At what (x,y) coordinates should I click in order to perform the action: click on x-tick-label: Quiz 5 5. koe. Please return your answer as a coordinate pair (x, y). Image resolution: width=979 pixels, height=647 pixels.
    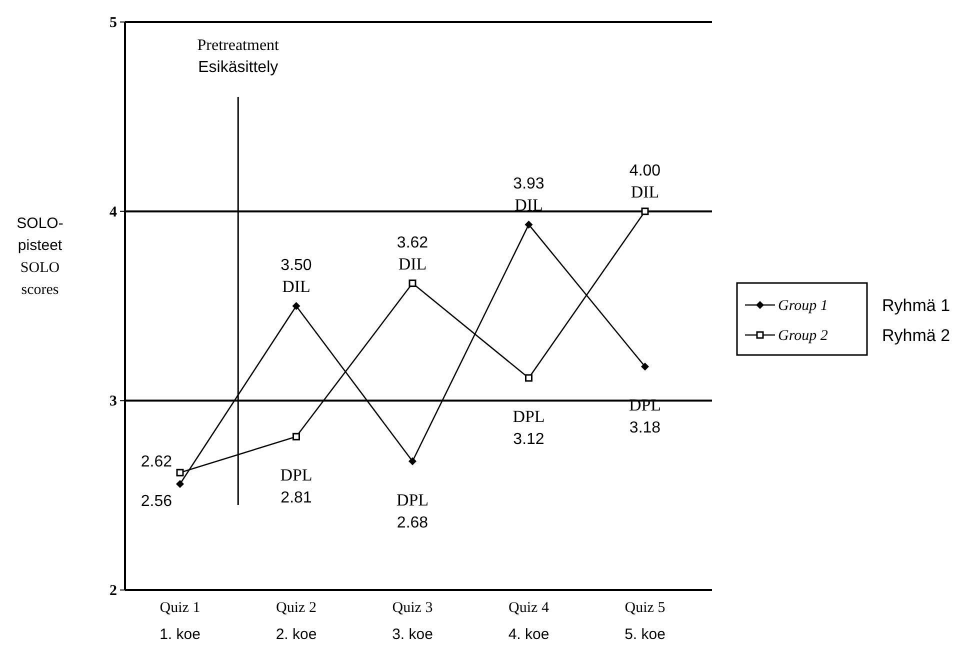
    Looking at the image, I should click on (645, 621).